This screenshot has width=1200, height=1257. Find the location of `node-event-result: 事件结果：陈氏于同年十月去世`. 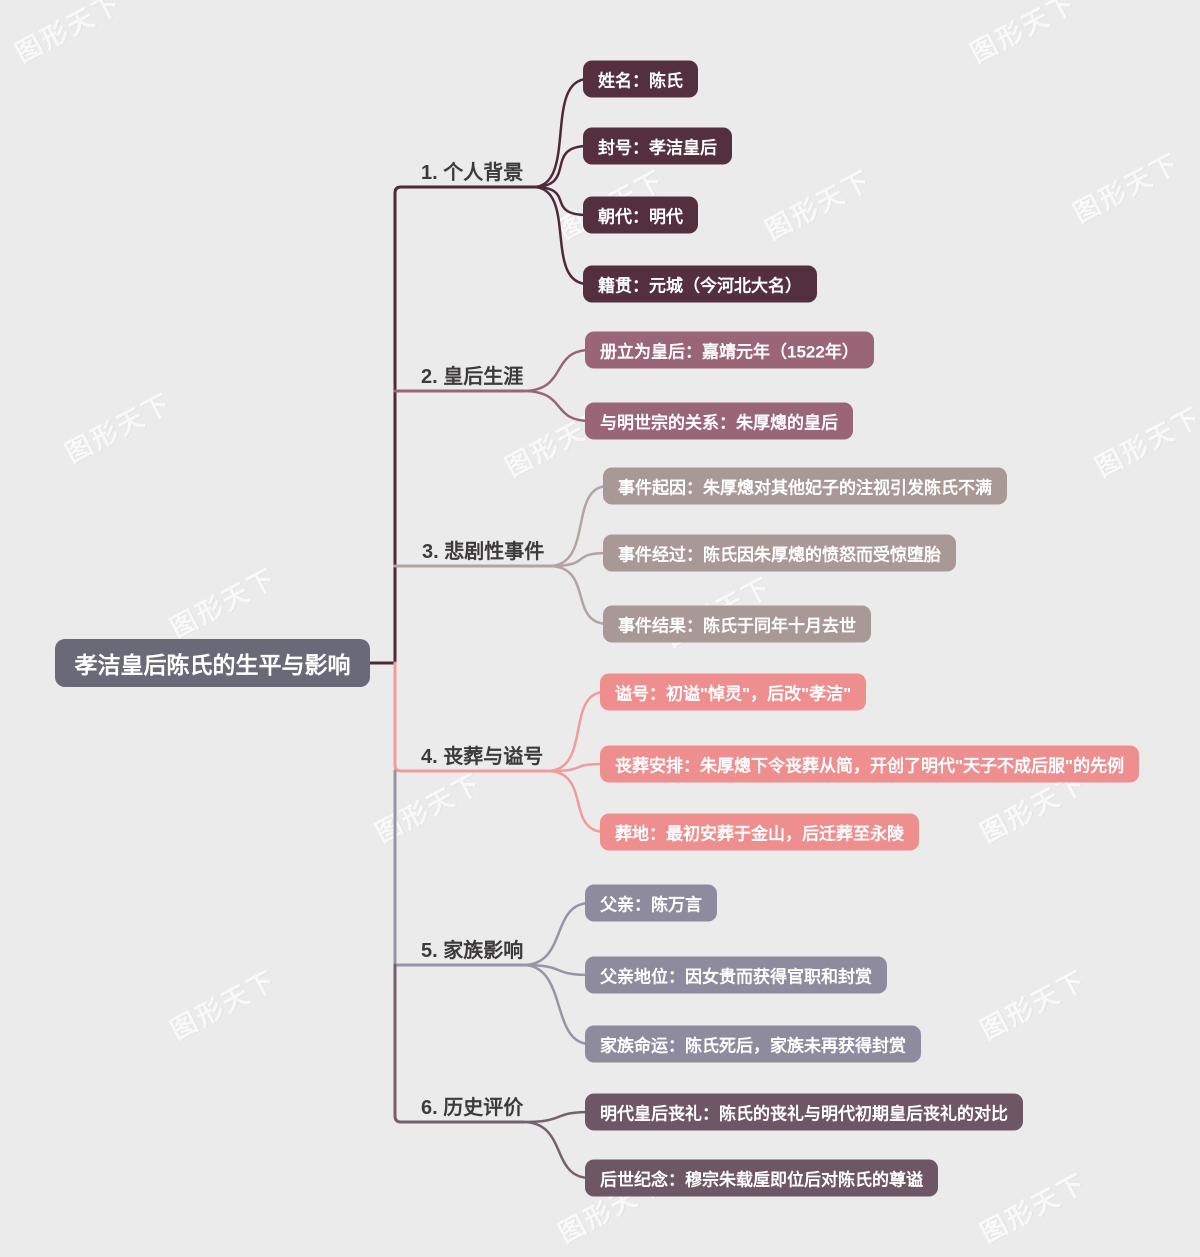

node-event-result: 事件结果：陈氏于同年十月去世 is located at coordinates (737, 624).